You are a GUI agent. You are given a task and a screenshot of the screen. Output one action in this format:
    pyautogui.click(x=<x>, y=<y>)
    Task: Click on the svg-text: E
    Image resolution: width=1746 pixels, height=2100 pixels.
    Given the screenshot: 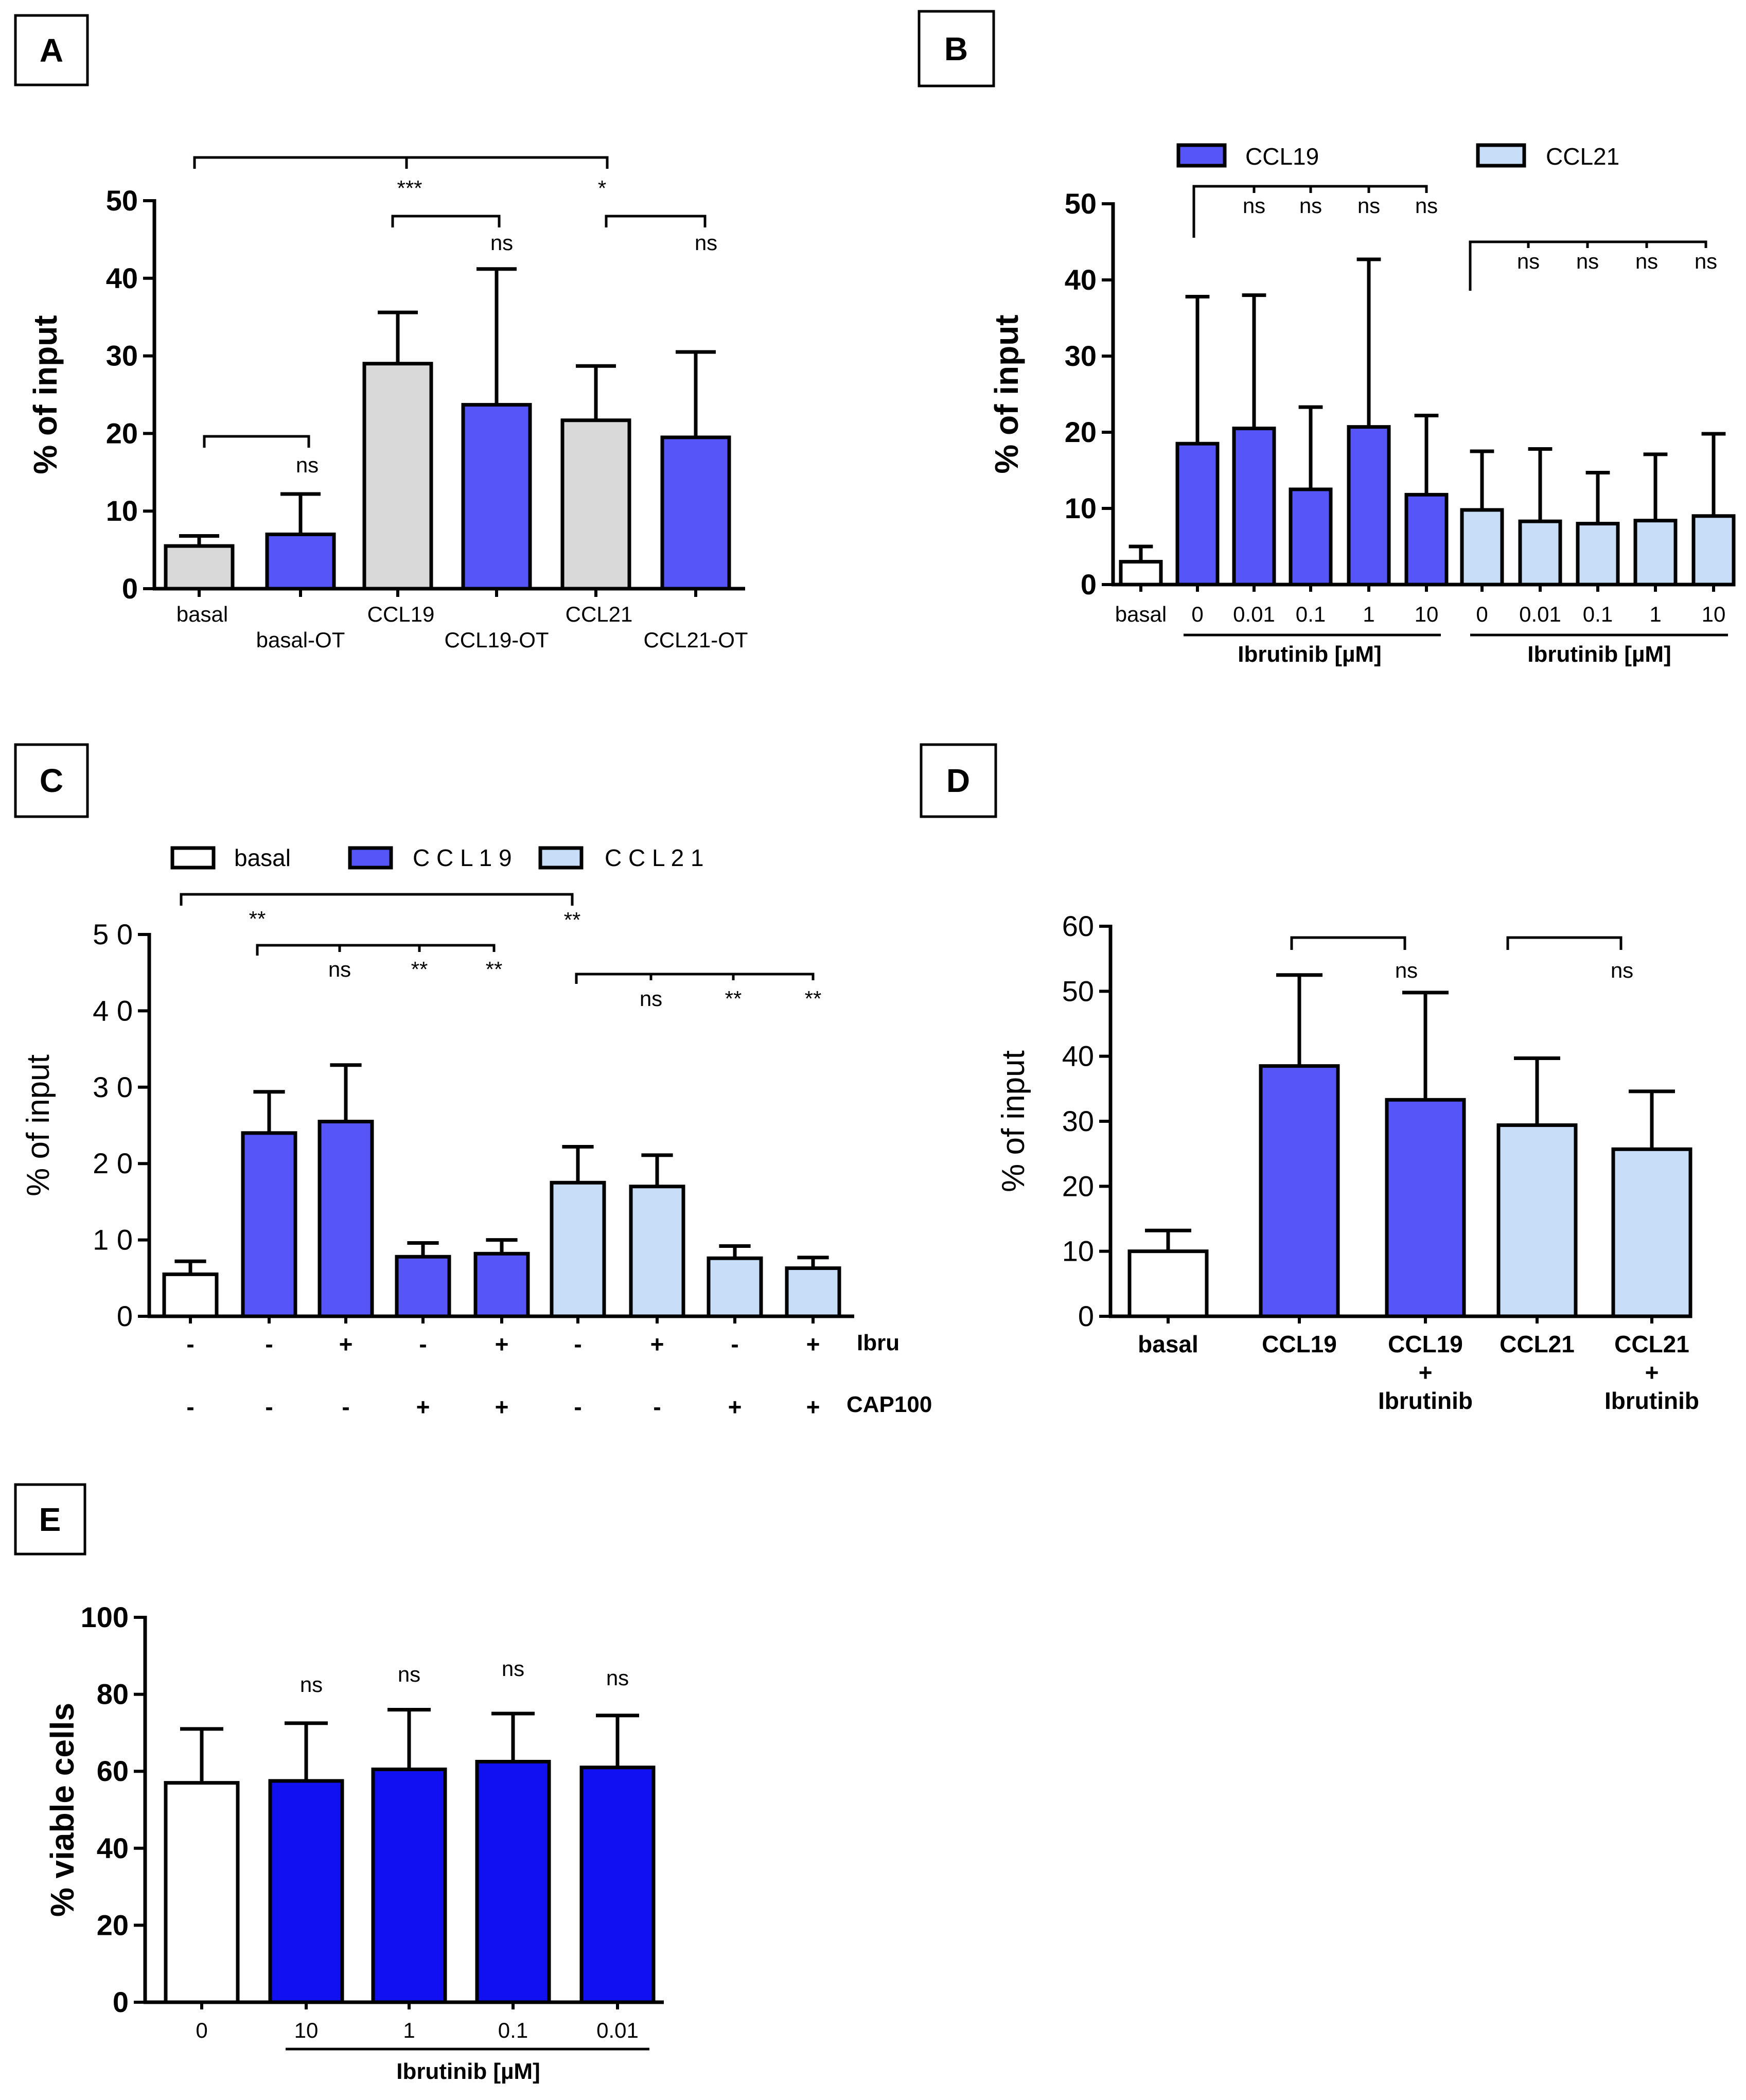 What is the action you would take?
    pyautogui.click(x=50, y=1519)
    